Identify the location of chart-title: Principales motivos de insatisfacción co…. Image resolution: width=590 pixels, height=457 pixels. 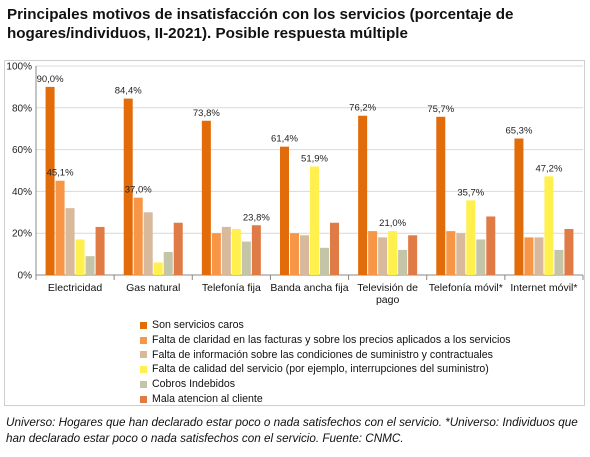
(260, 24).